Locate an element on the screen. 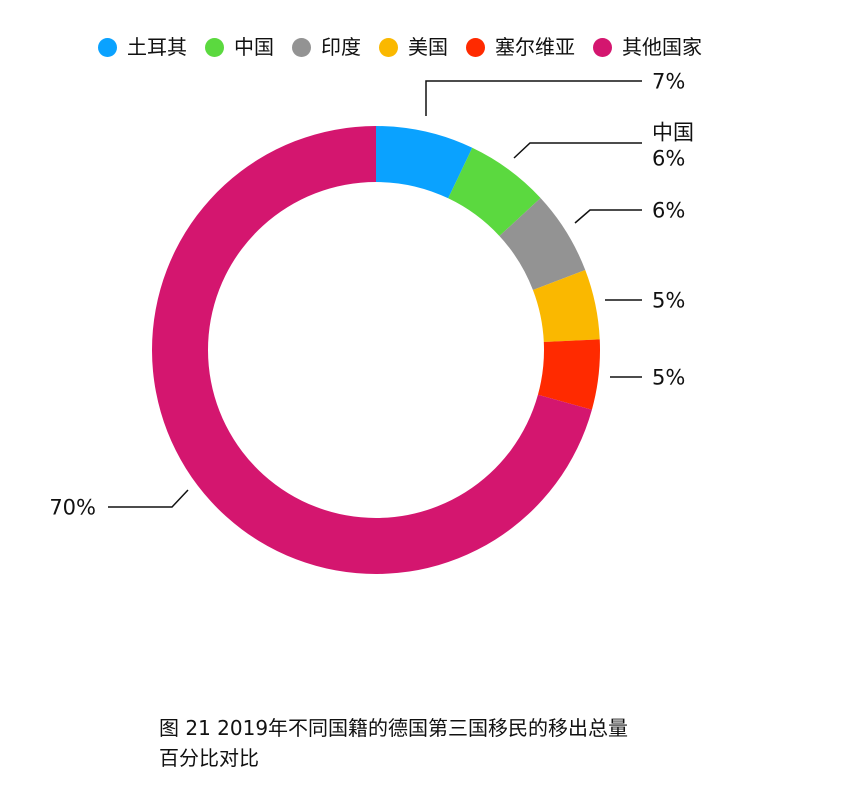  slice-label-line-2-0: 6% is located at coordinates (668, 210).